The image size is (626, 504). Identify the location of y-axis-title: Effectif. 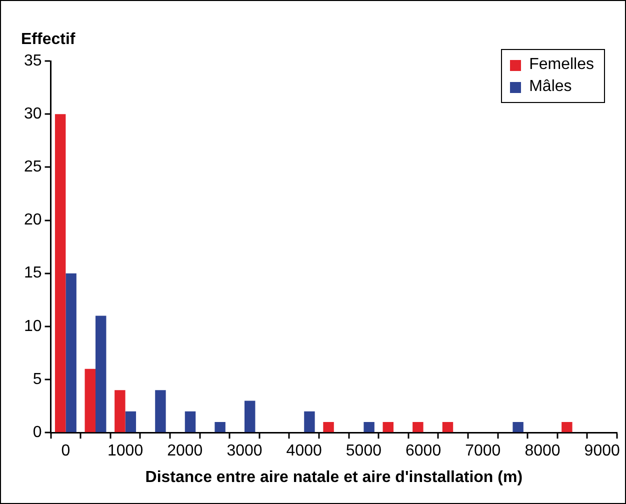
(48, 40).